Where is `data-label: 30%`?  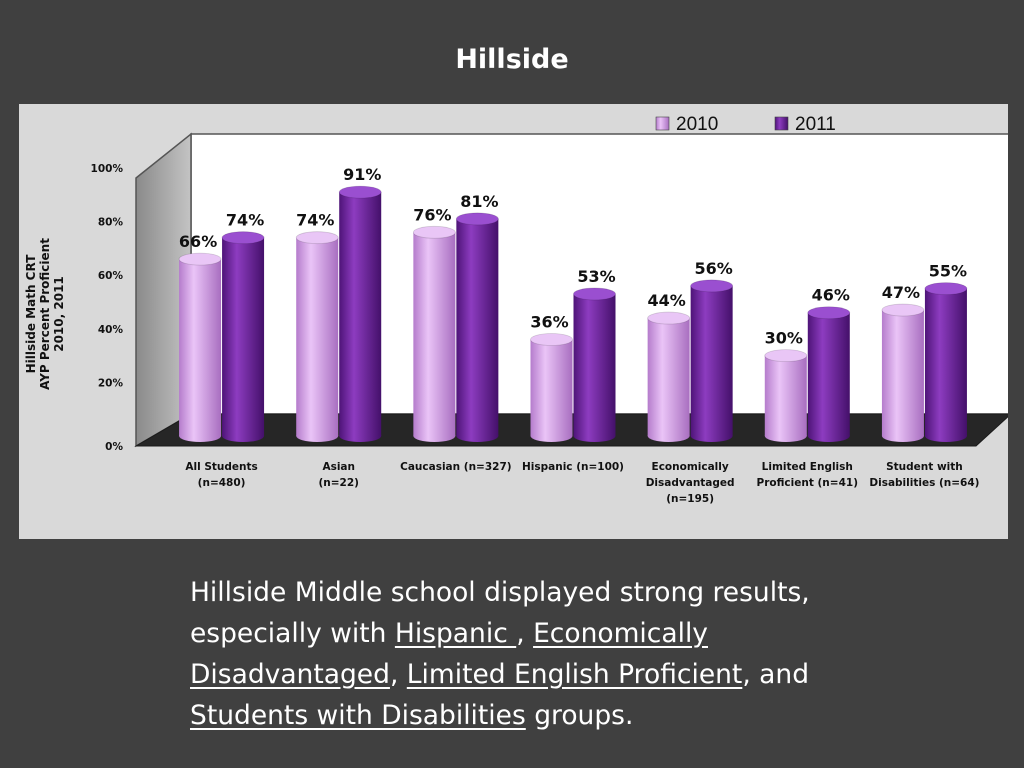 data-label: 30% is located at coordinates (784, 338).